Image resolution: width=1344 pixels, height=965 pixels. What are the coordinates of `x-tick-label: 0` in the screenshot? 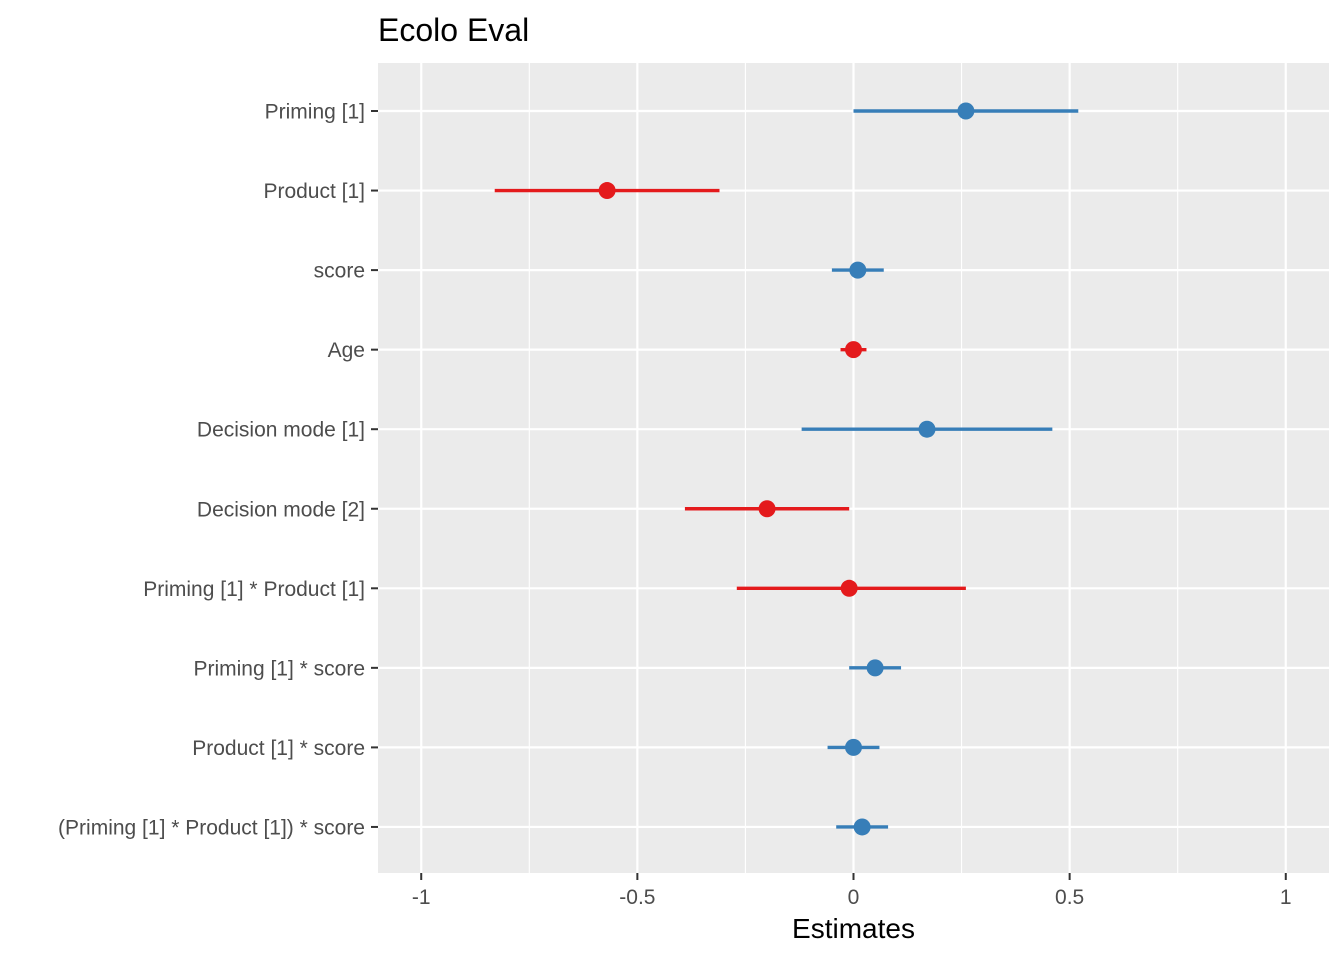 It's located at (854, 897).